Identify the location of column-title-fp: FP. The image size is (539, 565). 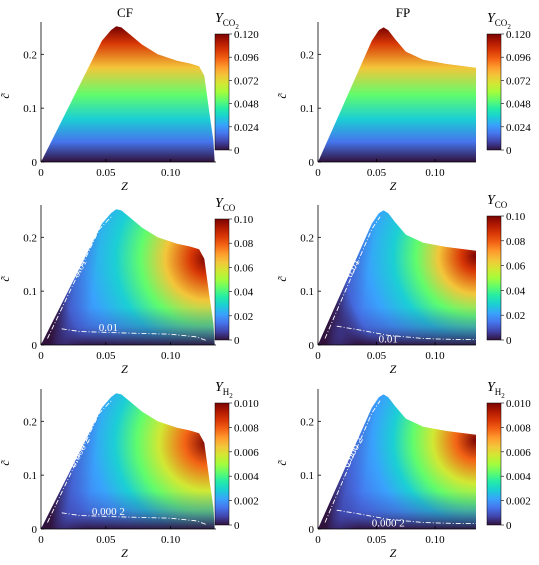
(403, 12).